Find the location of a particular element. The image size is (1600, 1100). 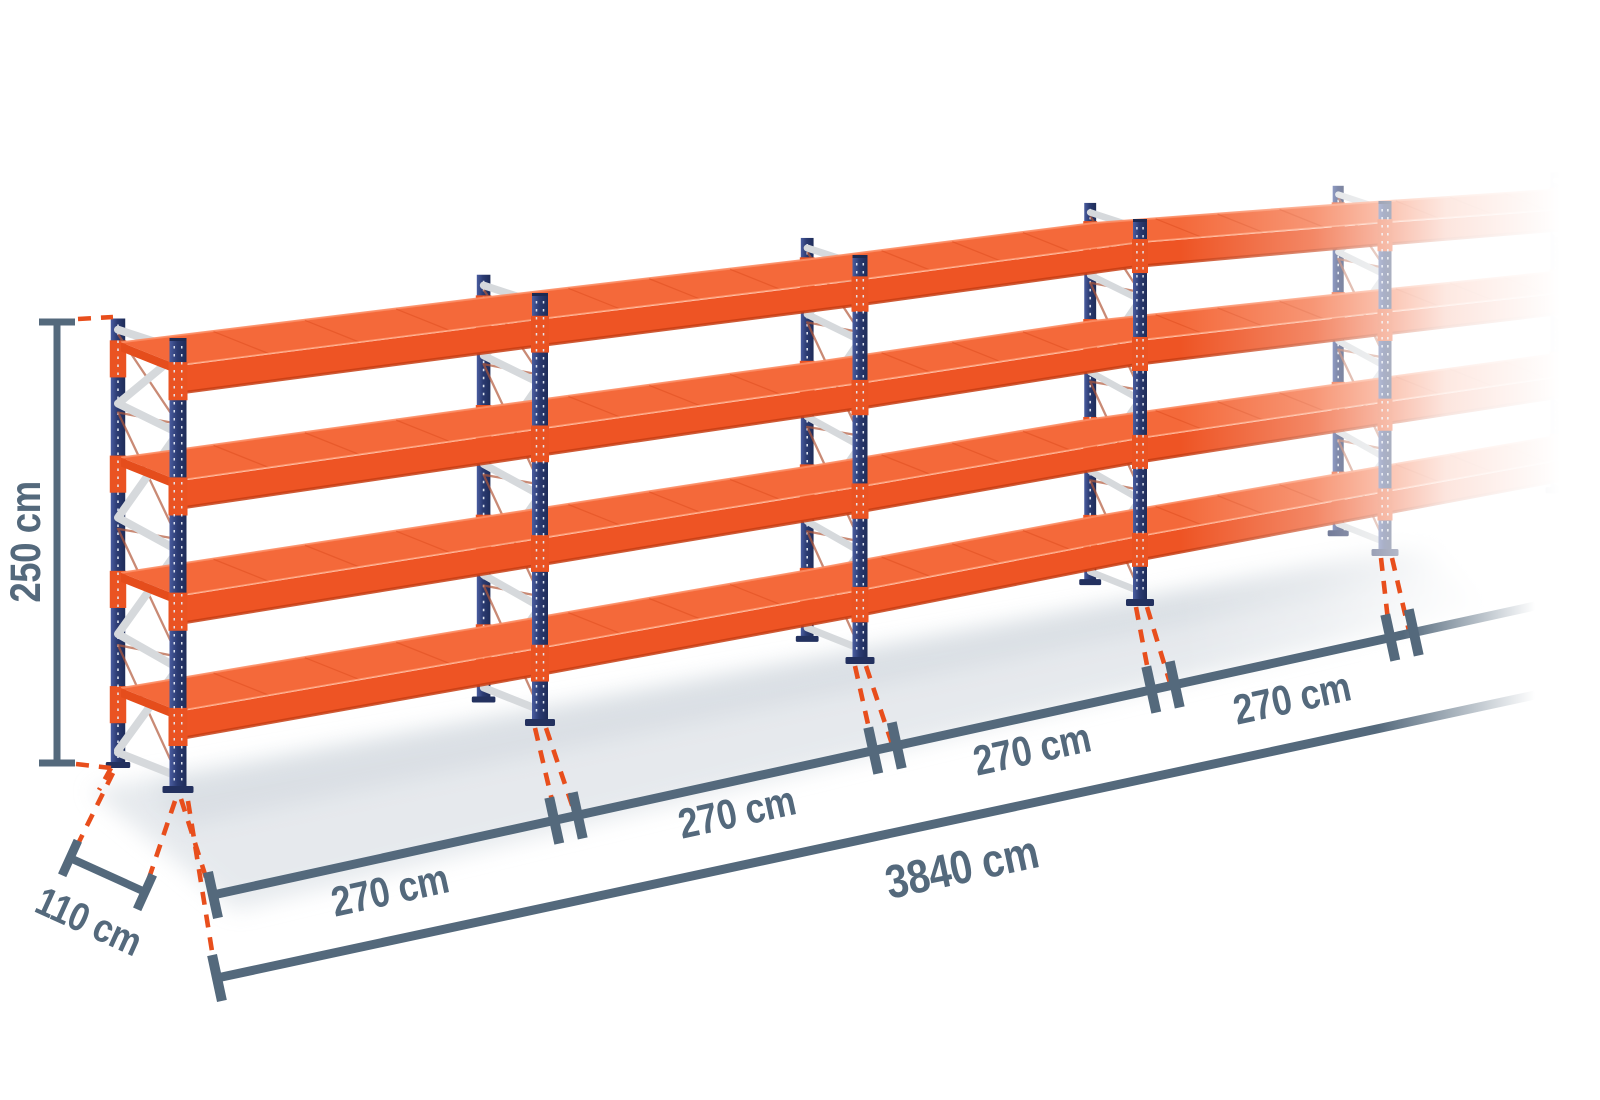

depth-dimension-cap-right is located at coordinates (145, 892).